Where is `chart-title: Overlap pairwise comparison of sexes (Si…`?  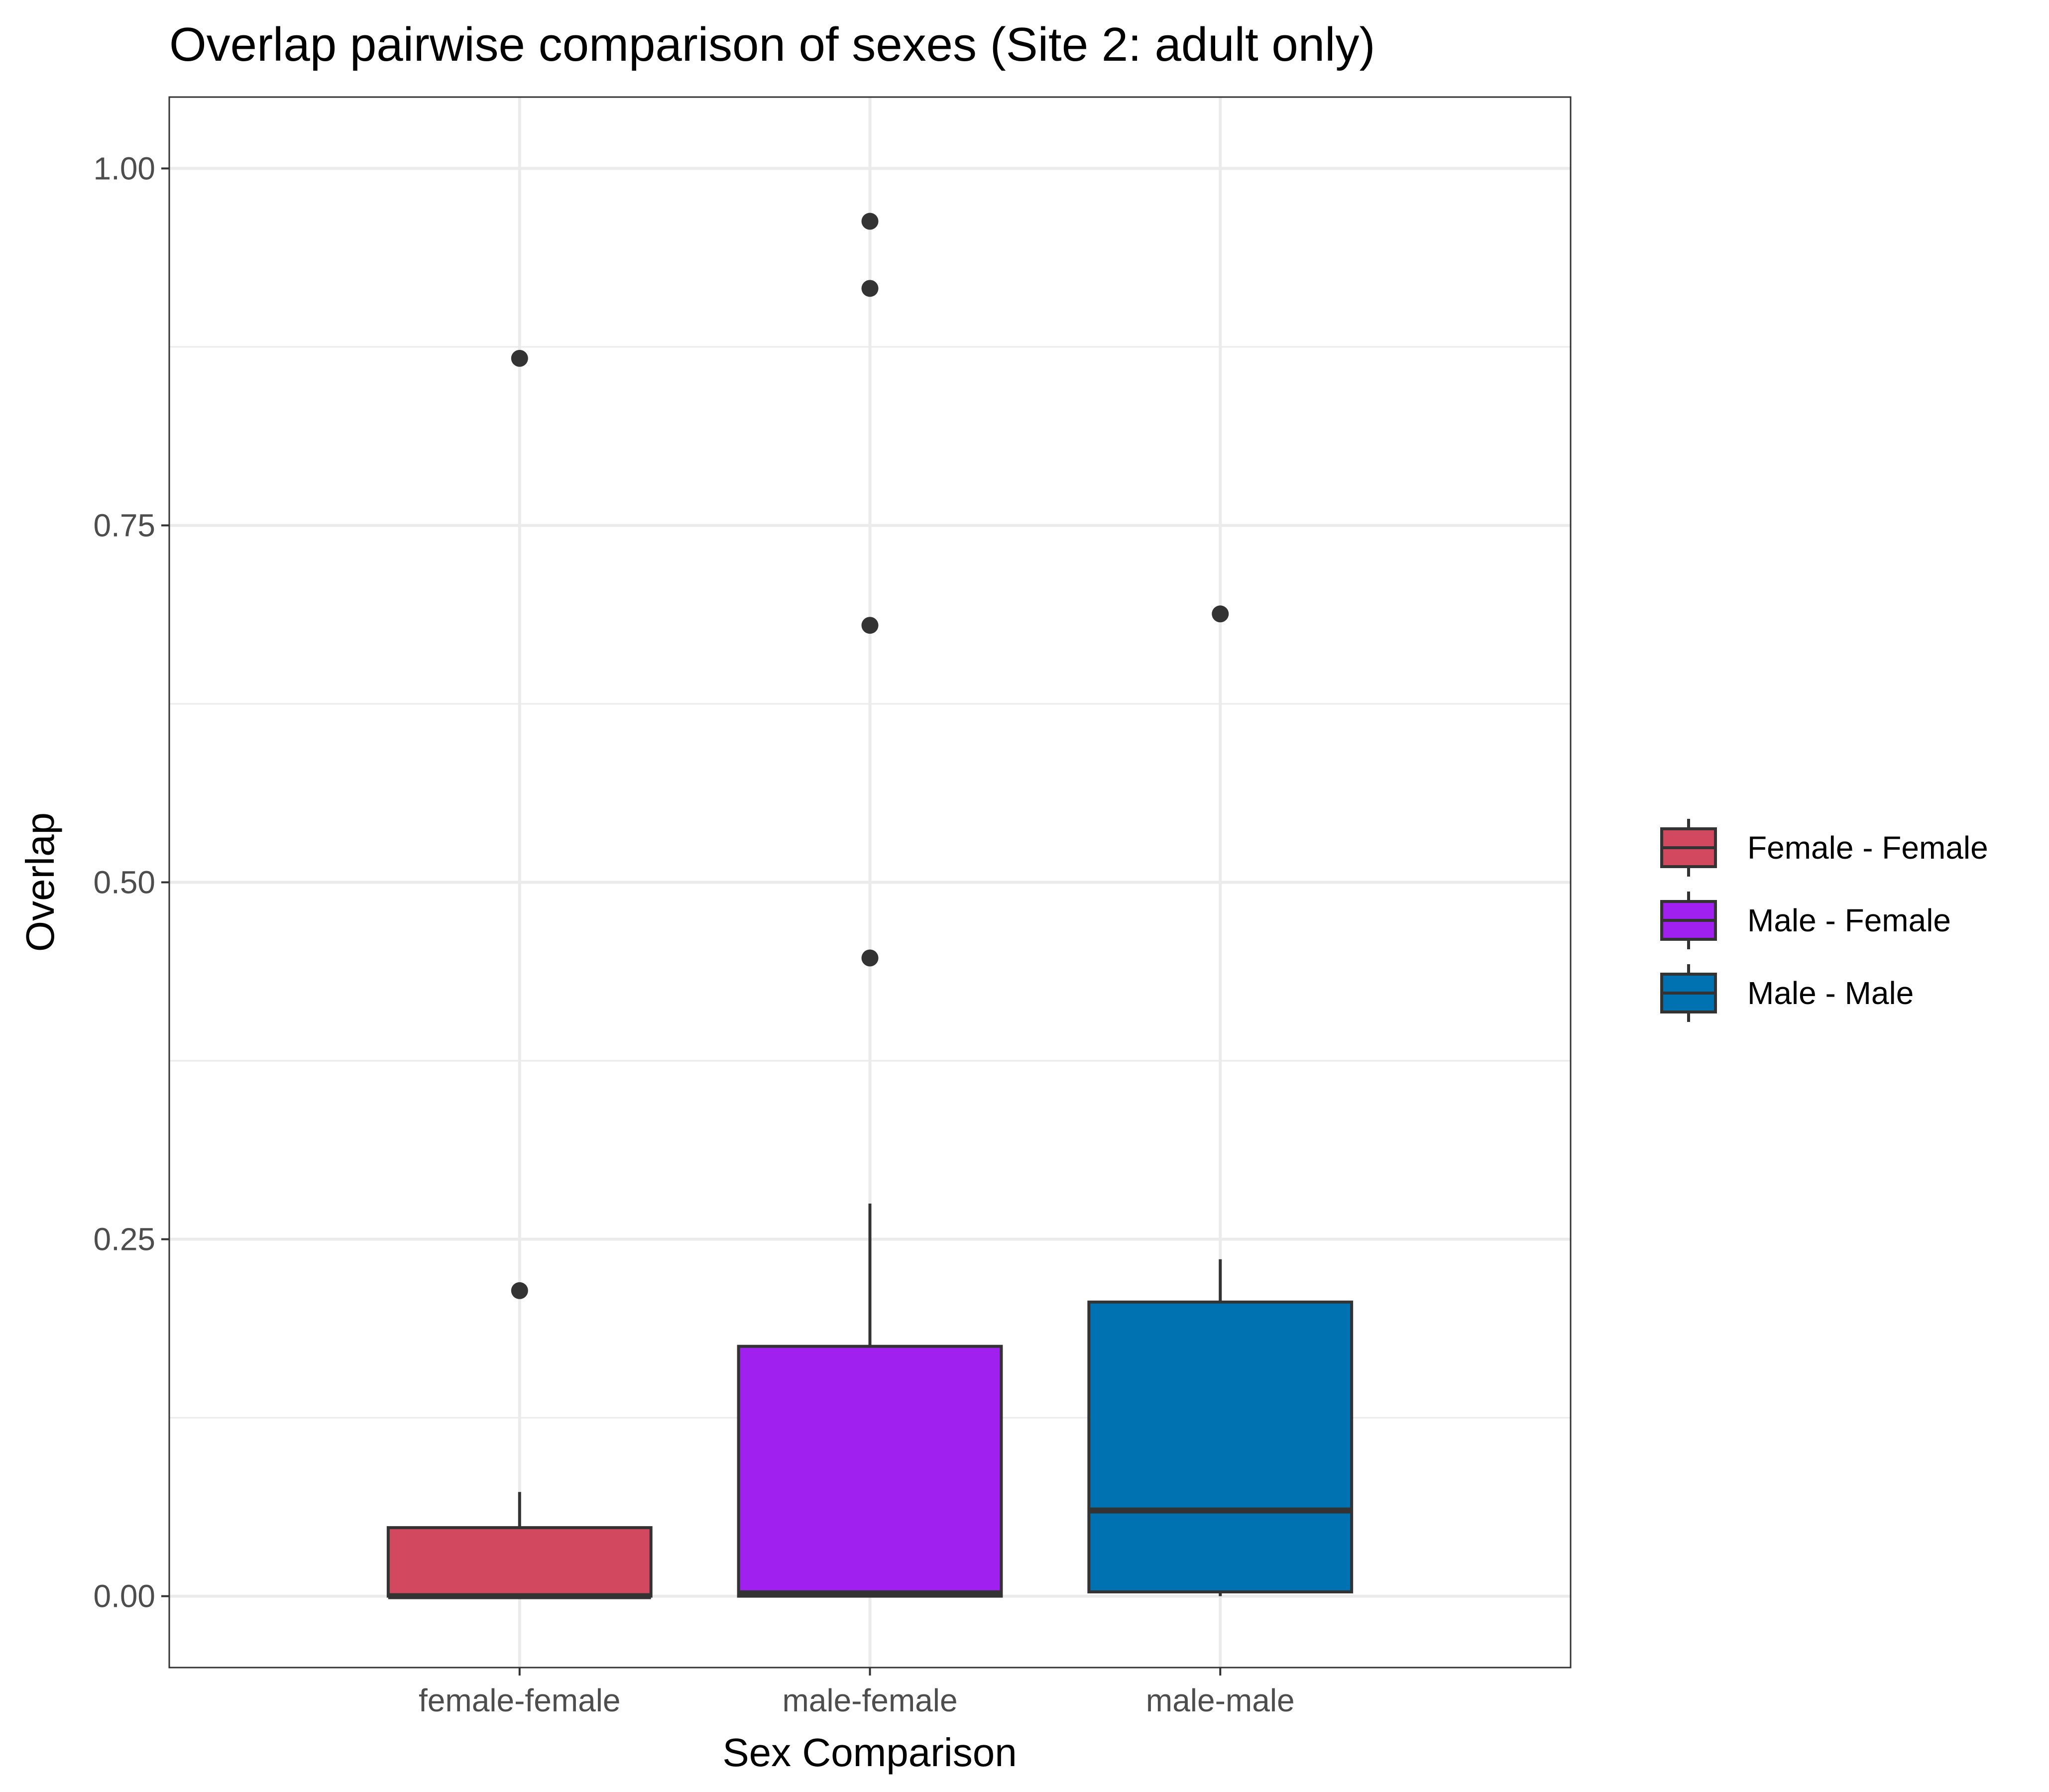 chart-title: Overlap pairwise comparison of sexes (Si… is located at coordinates (772, 44).